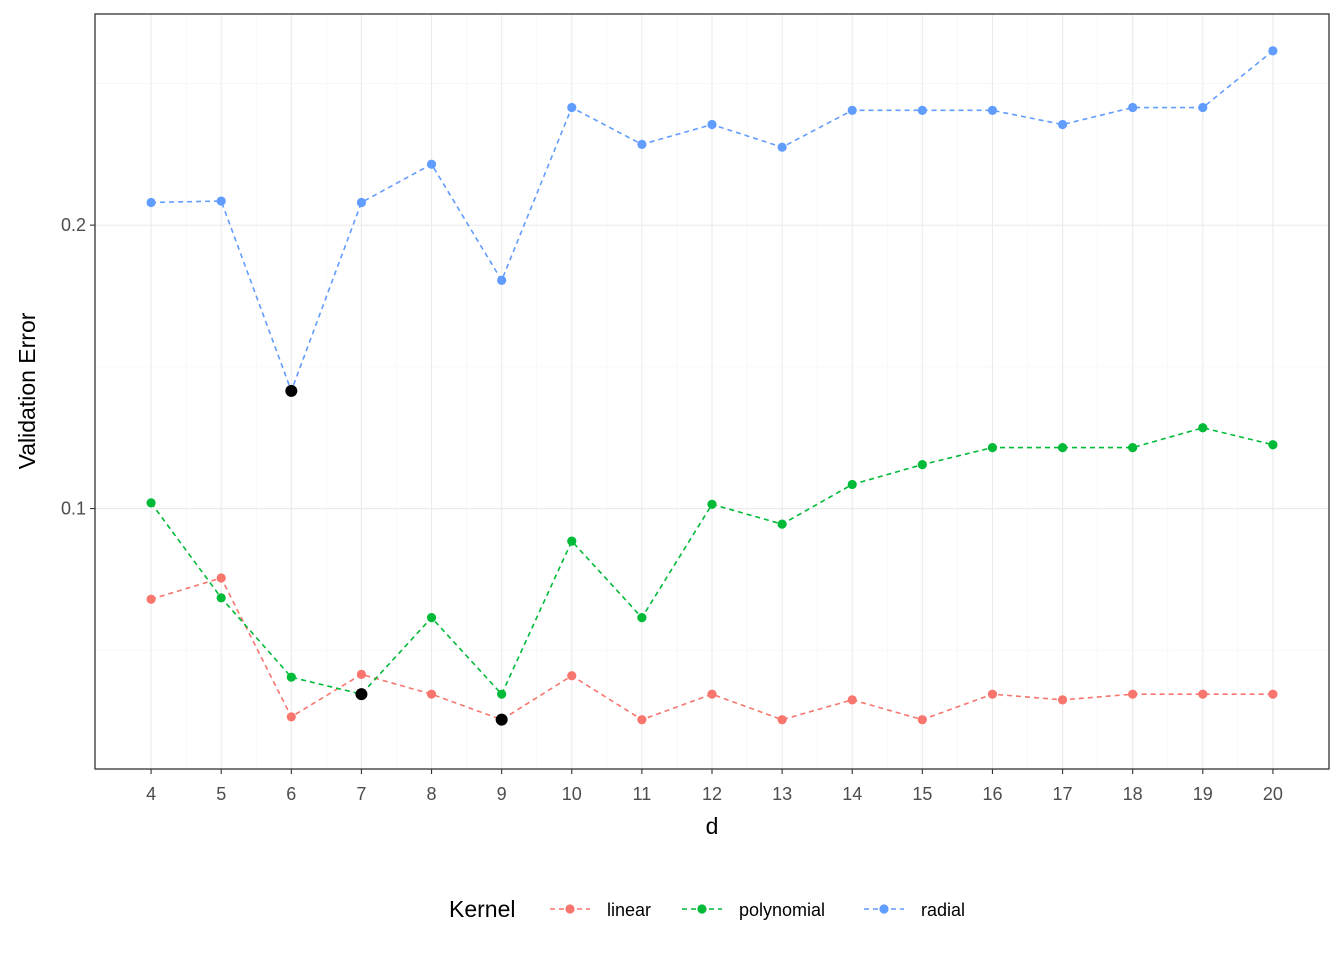 The image size is (1344, 960). Describe the element at coordinates (151, 794) in the screenshot. I see `x-tick-label: 4` at that location.